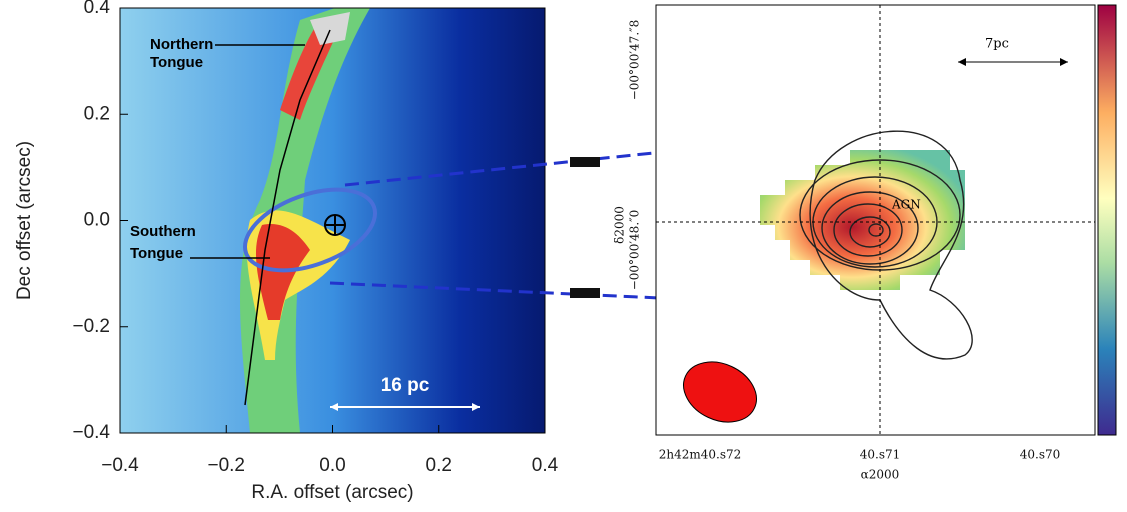 This screenshot has height=512, width=1127. Describe the element at coordinates (120, 465) in the screenshot. I see `x-tick-label: −0.4` at that location.